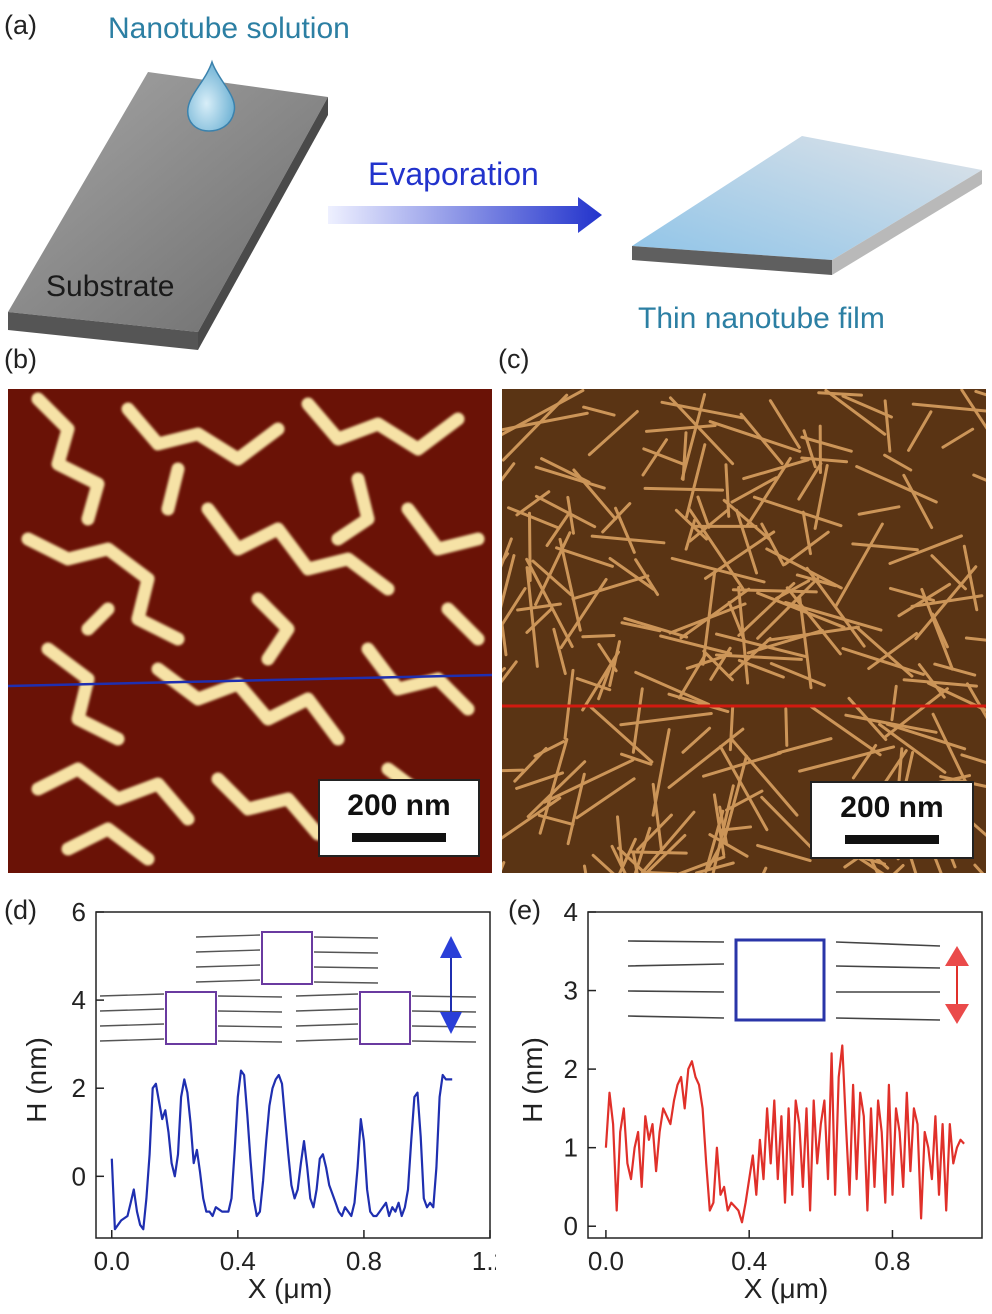 This screenshot has height=1314, width=992. I want to click on panel-a-label: (a), so click(20, 25).